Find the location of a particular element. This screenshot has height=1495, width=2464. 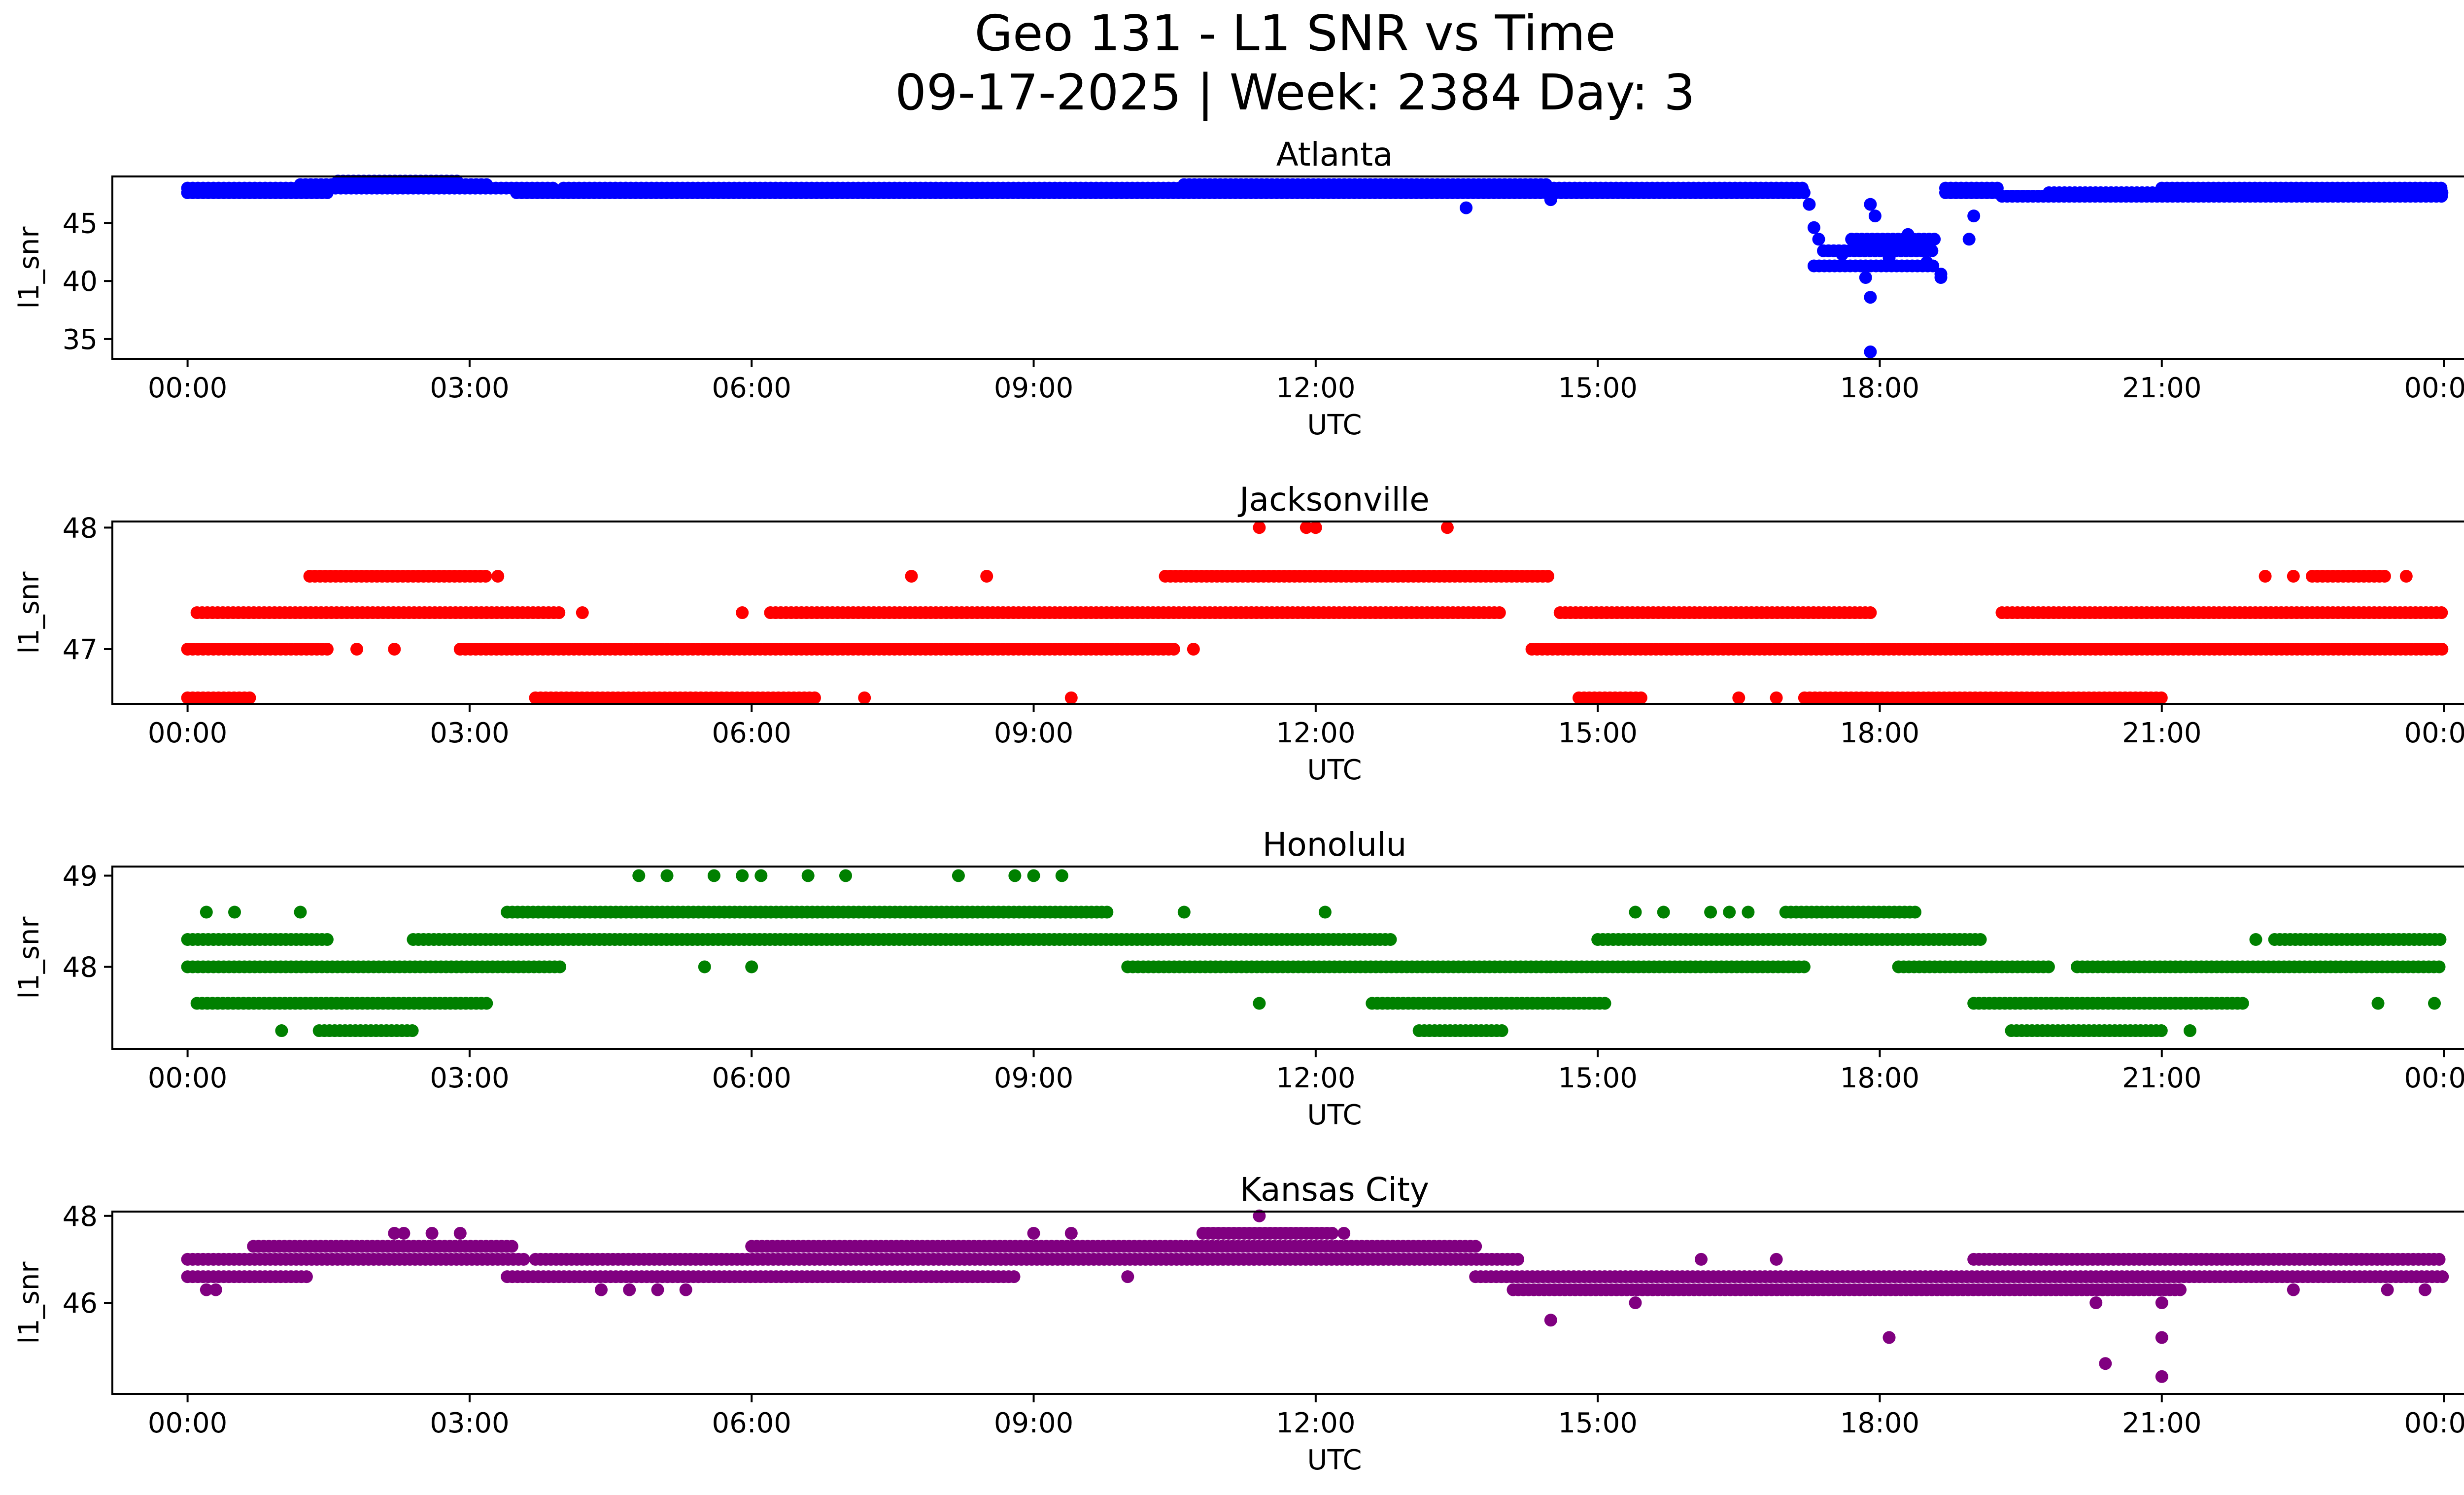

jacksonville-x-tick-label: 06:00 is located at coordinates (751, 733).